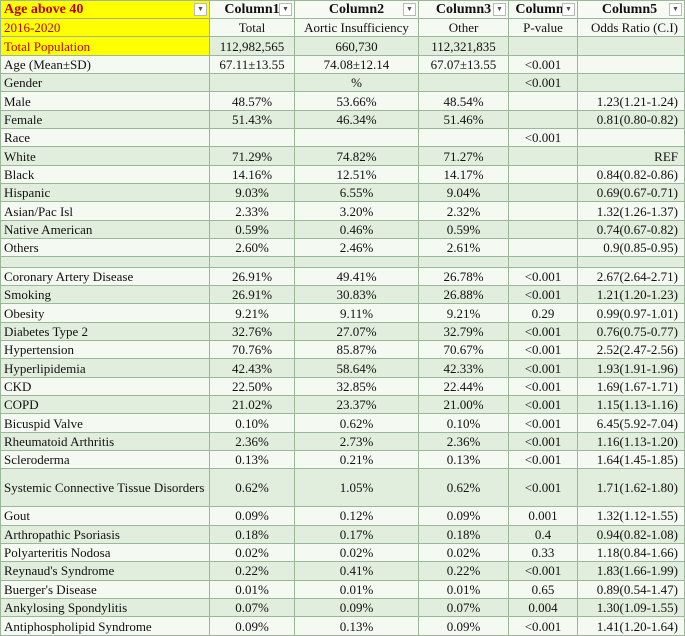 This screenshot has width=685, height=636. What do you see at coordinates (631, 313) in the screenshot?
I see `odds-ratio-cell: 0.99(0.97-1.01)` at bounding box center [631, 313].